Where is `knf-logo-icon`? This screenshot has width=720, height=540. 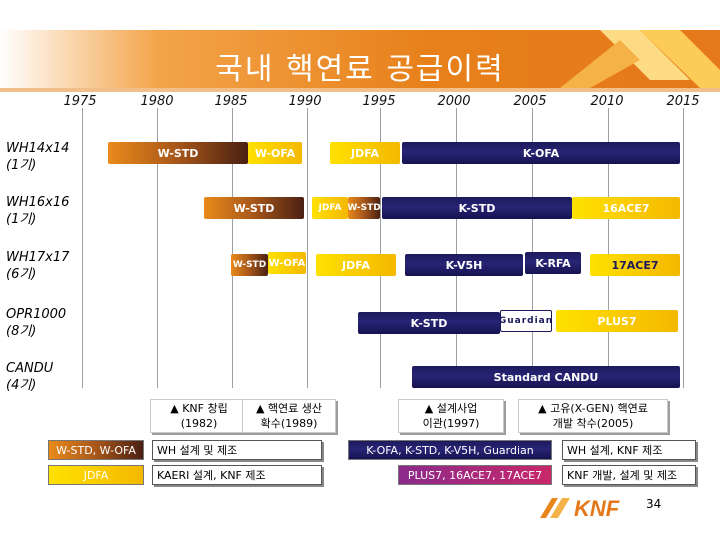
knf-logo-icon is located at coordinates (555, 508).